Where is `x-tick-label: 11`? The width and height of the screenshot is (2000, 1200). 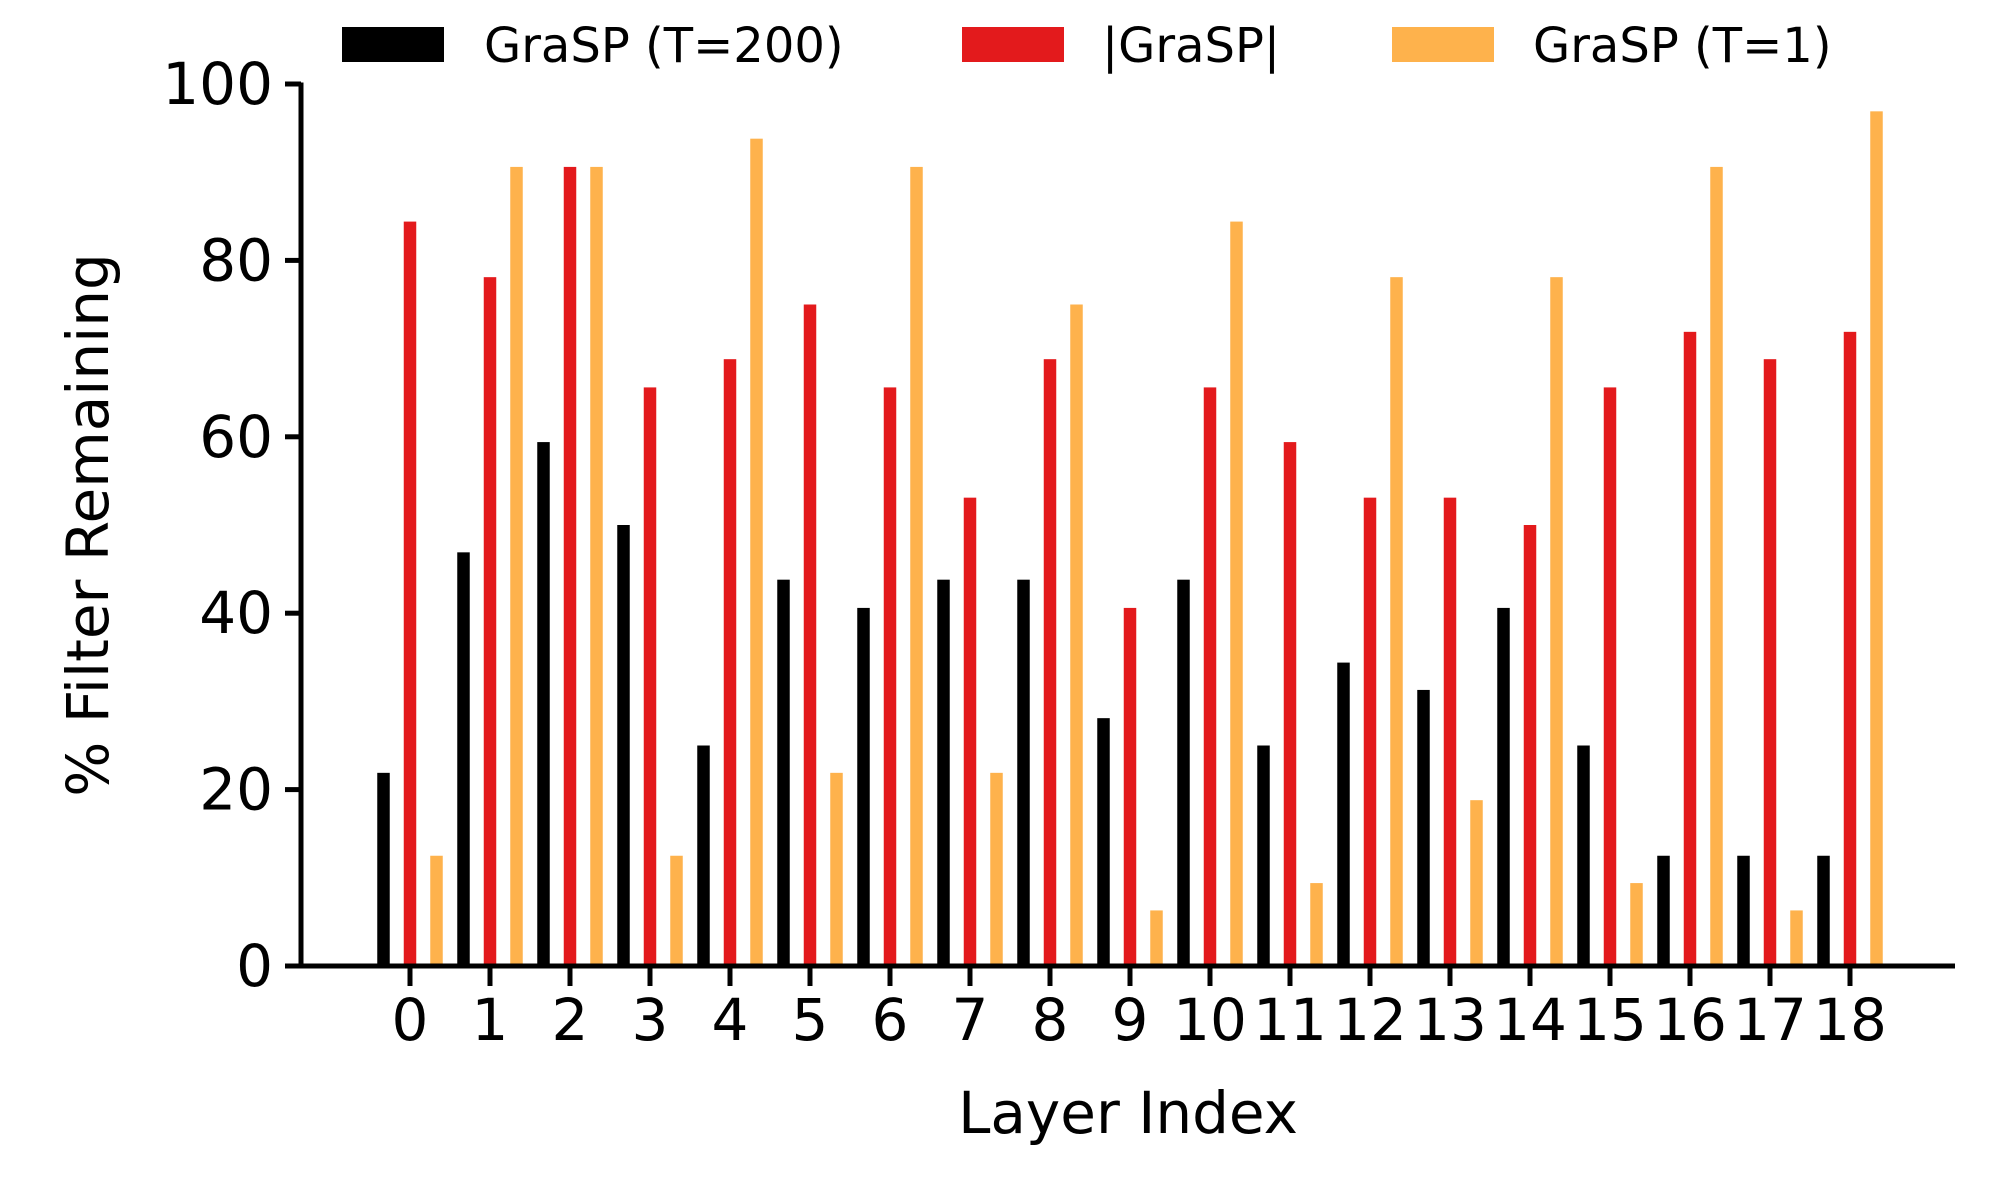 x-tick-label: 11 is located at coordinates (1290, 1020).